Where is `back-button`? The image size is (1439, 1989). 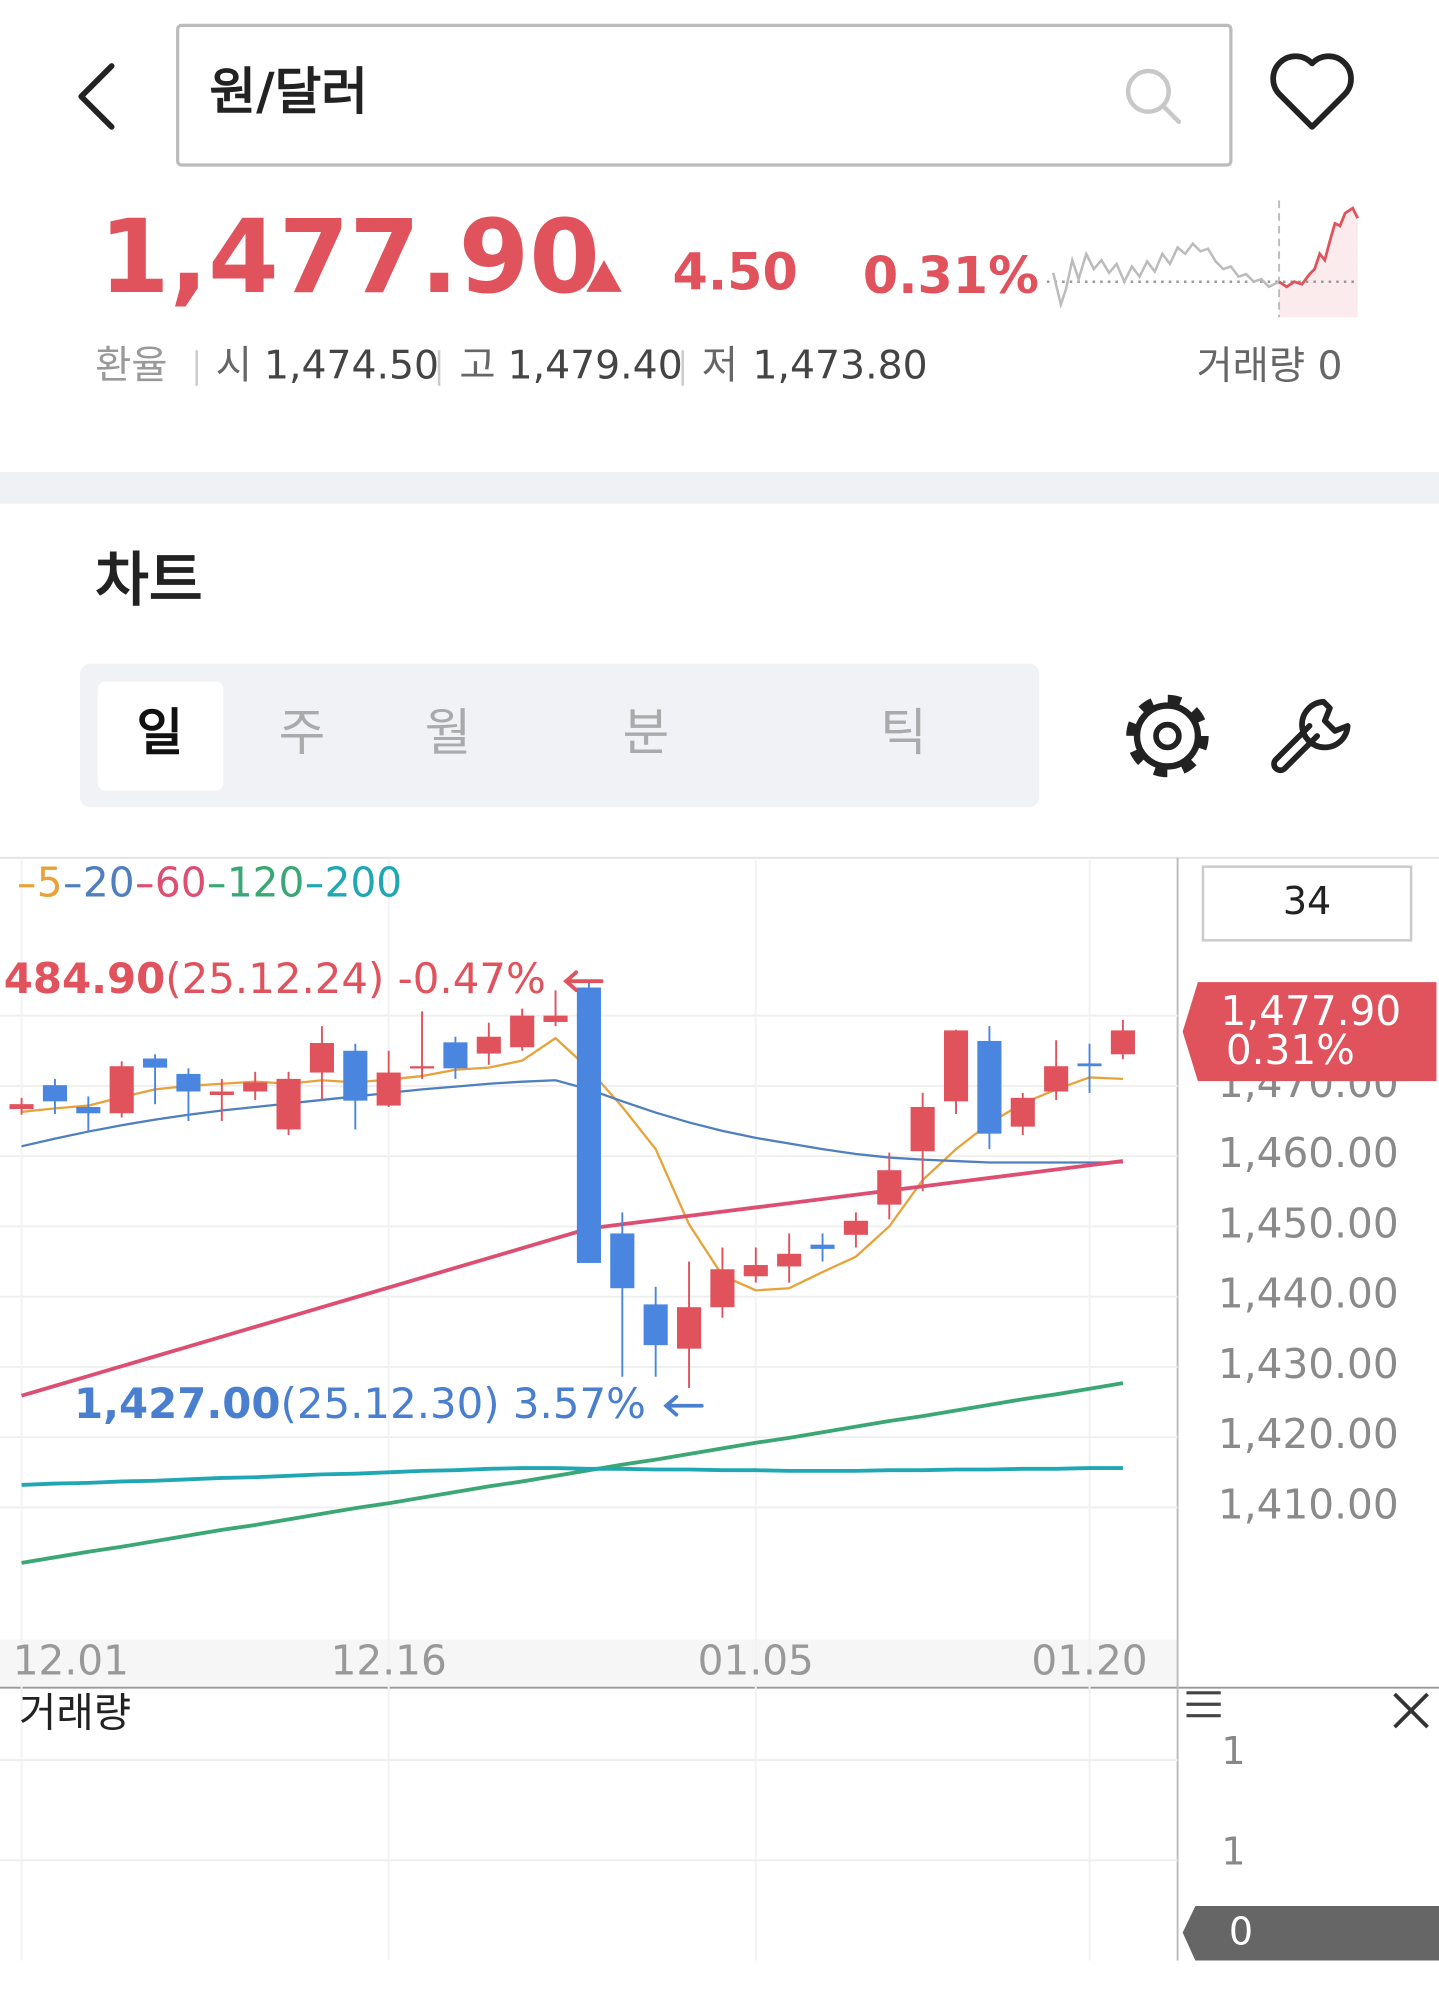 back-button is located at coordinates (96, 96).